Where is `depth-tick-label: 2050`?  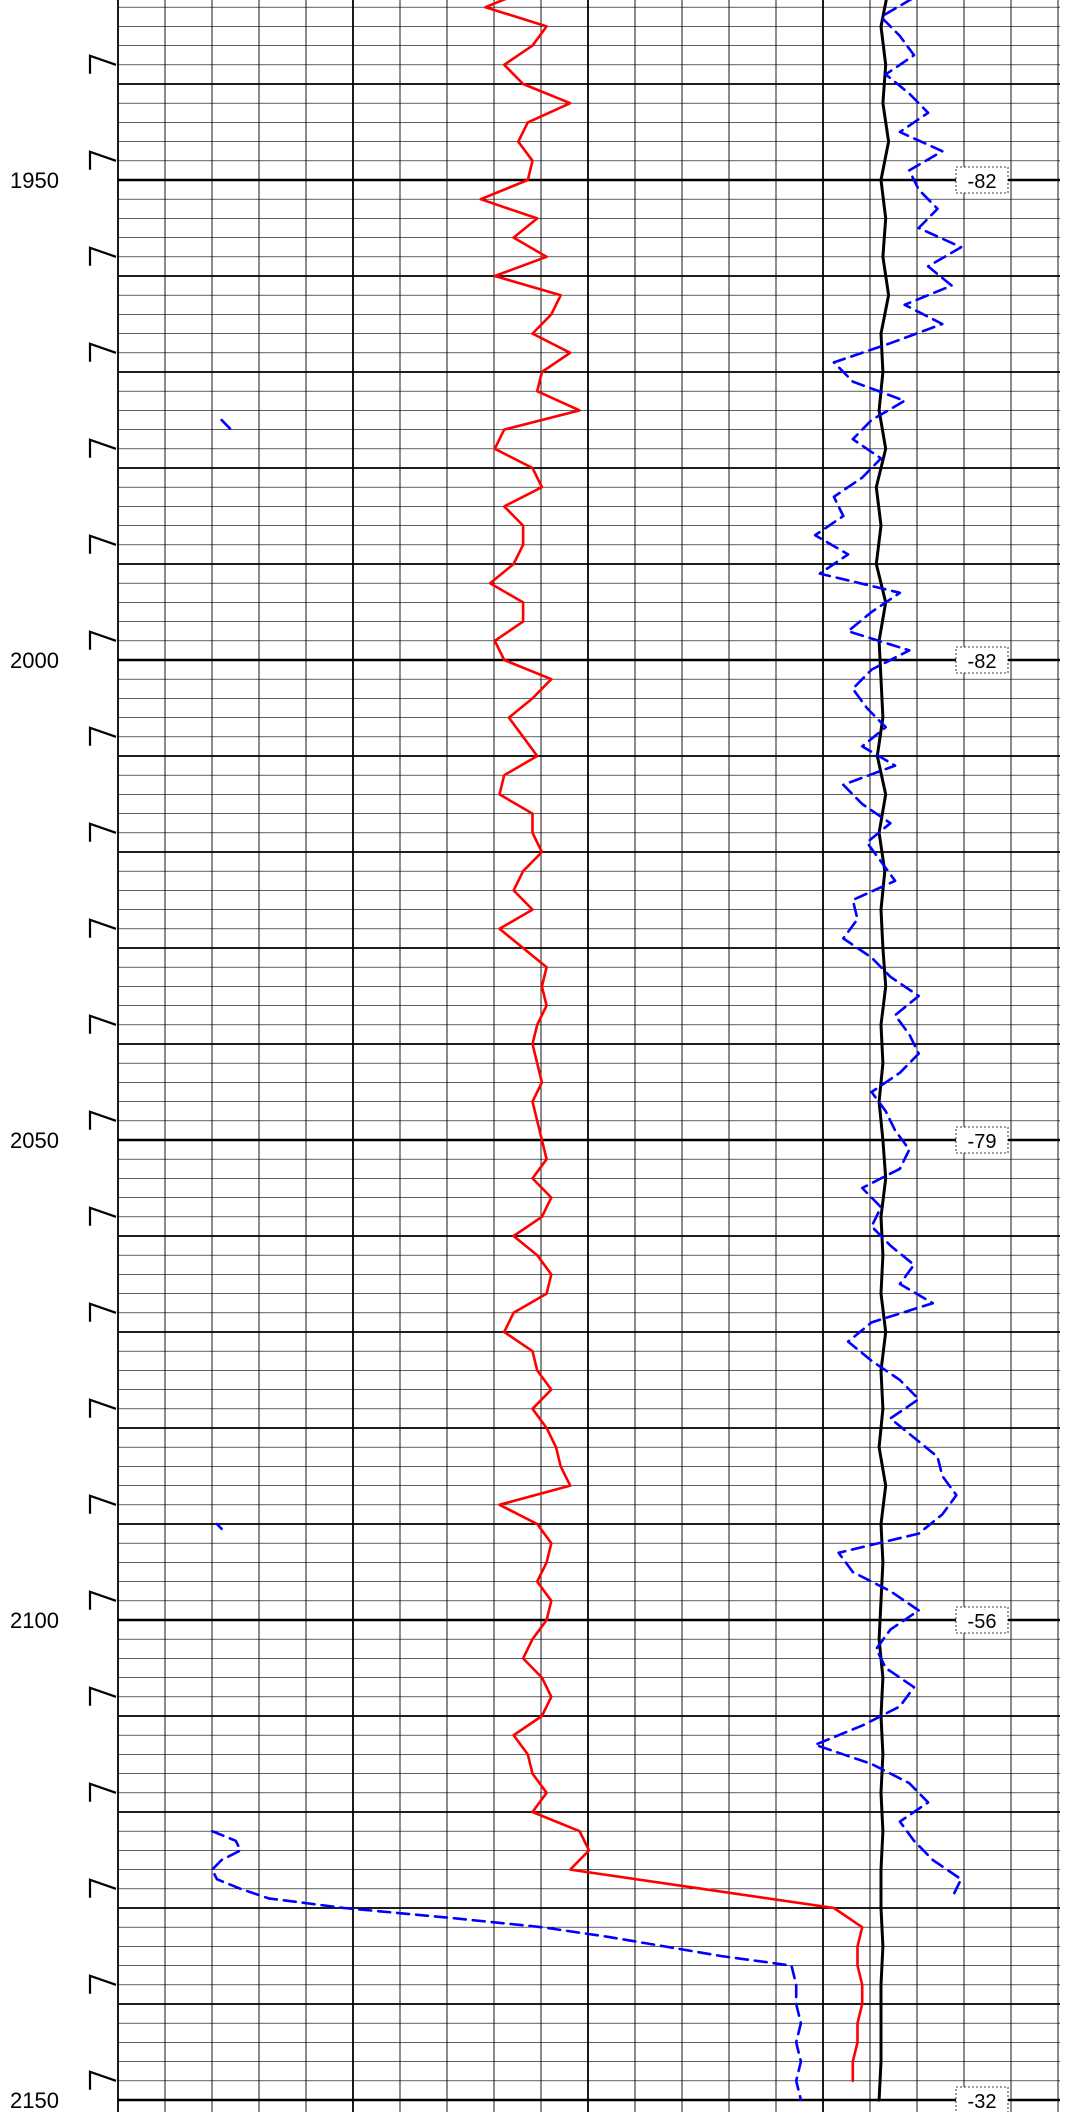 depth-tick-label: 2050 is located at coordinates (34, 1140).